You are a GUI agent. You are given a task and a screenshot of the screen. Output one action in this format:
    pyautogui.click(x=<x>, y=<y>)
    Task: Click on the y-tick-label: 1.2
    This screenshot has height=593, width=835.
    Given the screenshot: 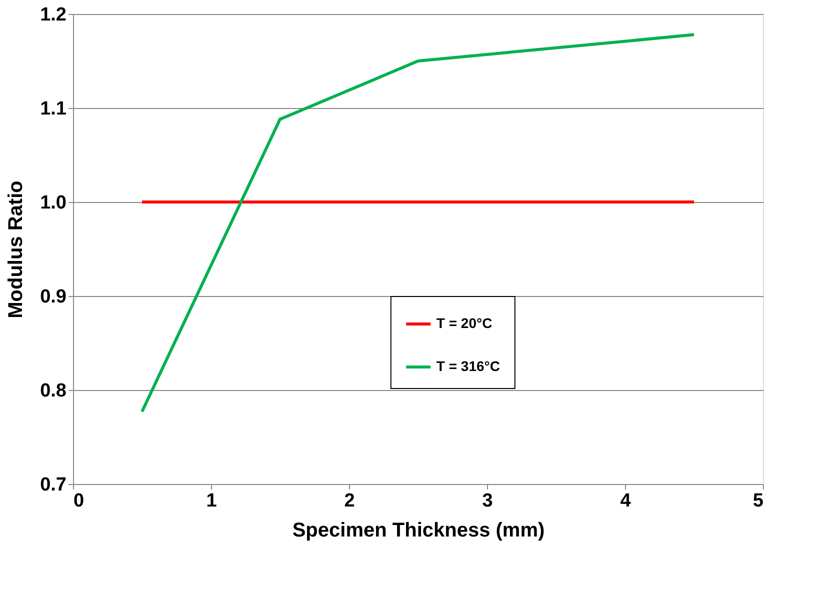 What is the action you would take?
    pyautogui.click(x=53, y=15)
    